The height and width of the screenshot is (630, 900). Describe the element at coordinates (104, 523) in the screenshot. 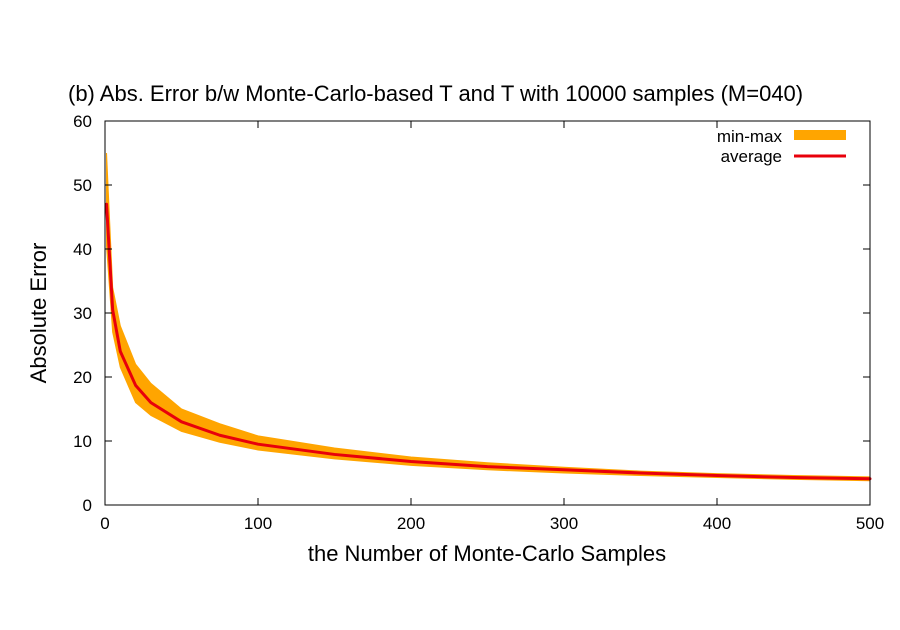

I see `x-tick-label: 0` at that location.